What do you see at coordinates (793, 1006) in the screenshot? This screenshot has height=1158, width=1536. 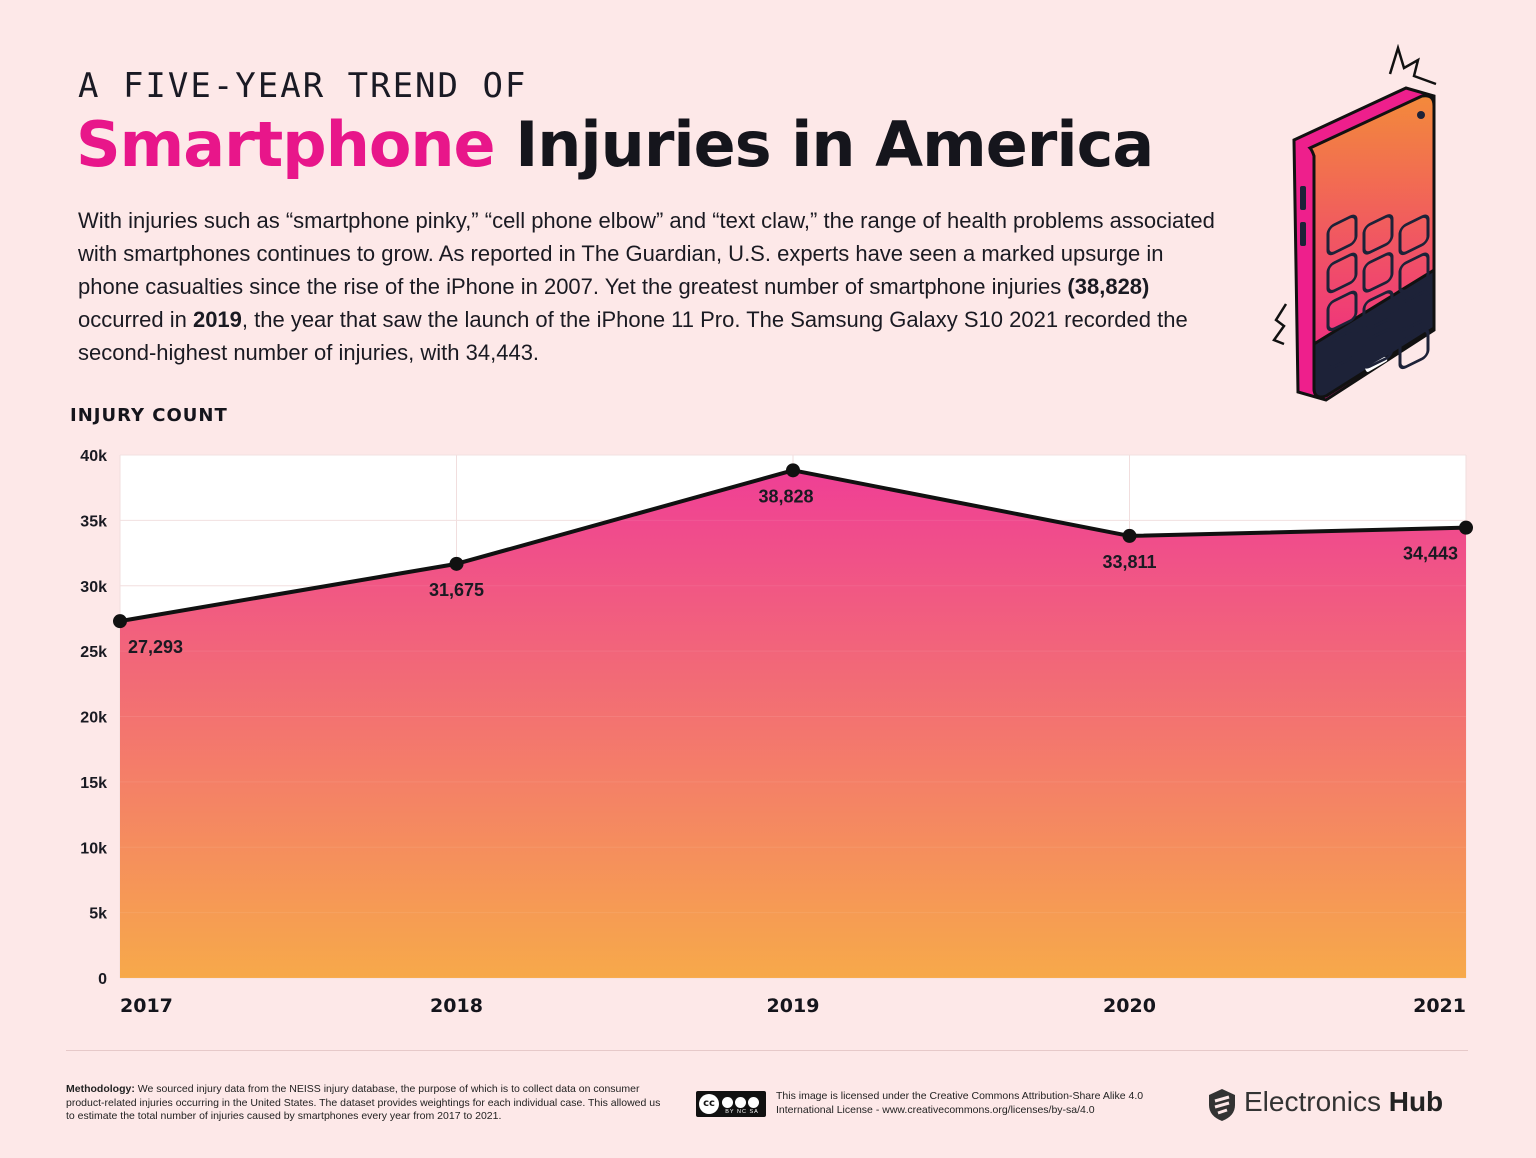 I see `x-tick-label-2019: 2019` at bounding box center [793, 1006].